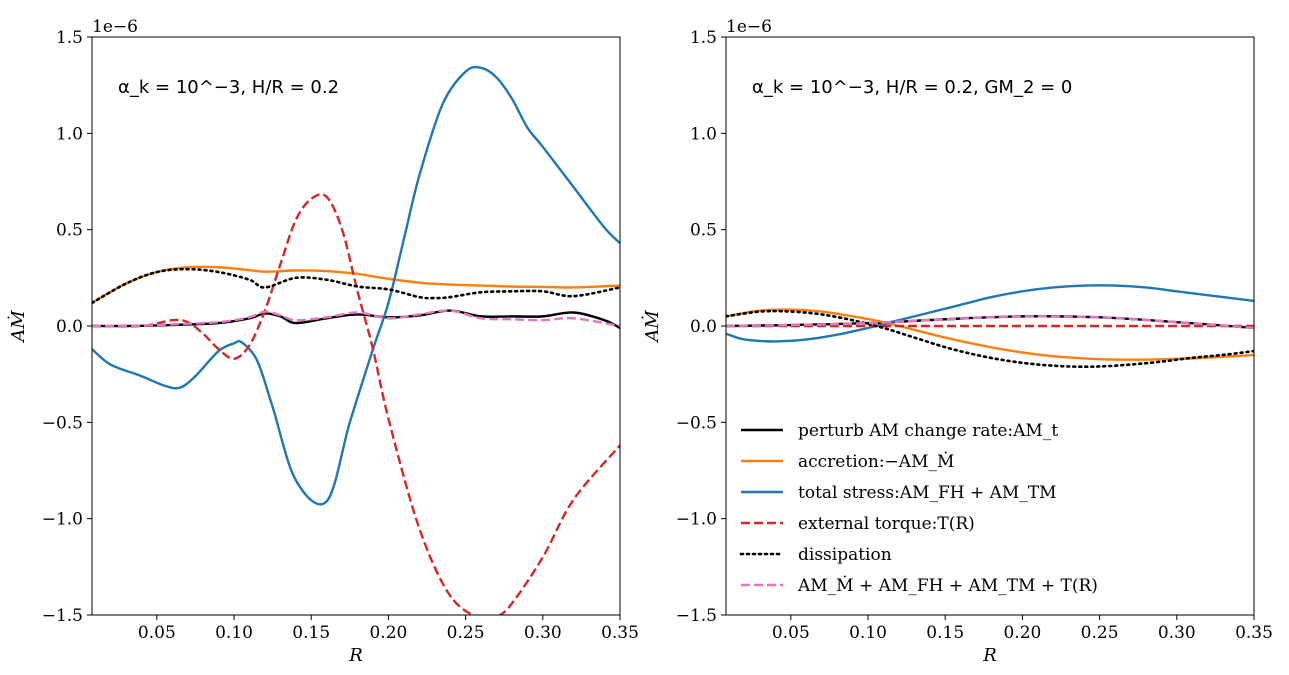  Describe the element at coordinates (945, 633) in the screenshot. I see `right-x-tick-label: 0.15` at that location.